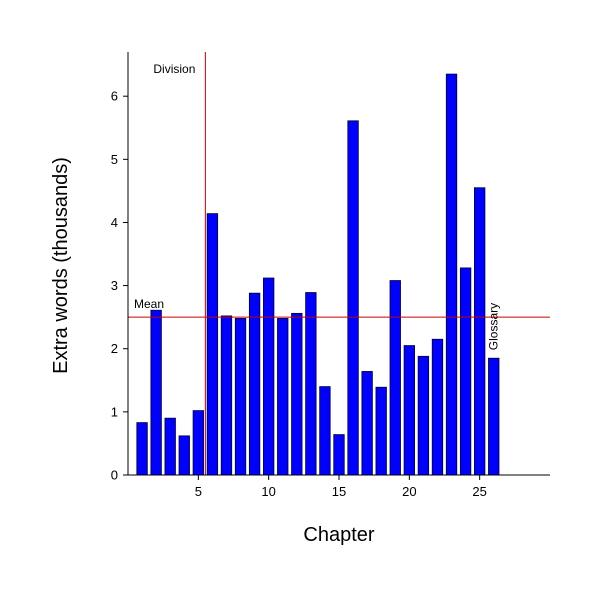  Describe the element at coordinates (479, 491) in the screenshot. I see `x-tick-label: 25` at that location.